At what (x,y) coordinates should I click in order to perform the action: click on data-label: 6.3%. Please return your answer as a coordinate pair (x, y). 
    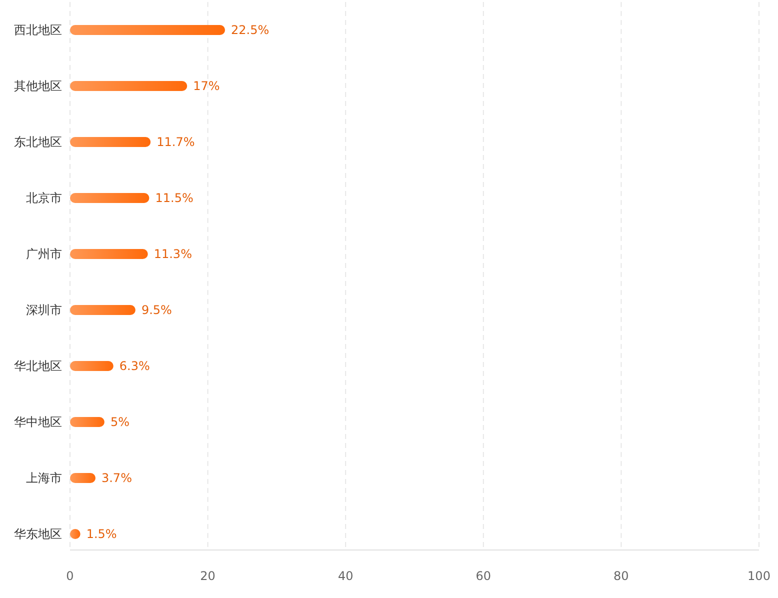
    Looking at the image, I should click on (134, 366).